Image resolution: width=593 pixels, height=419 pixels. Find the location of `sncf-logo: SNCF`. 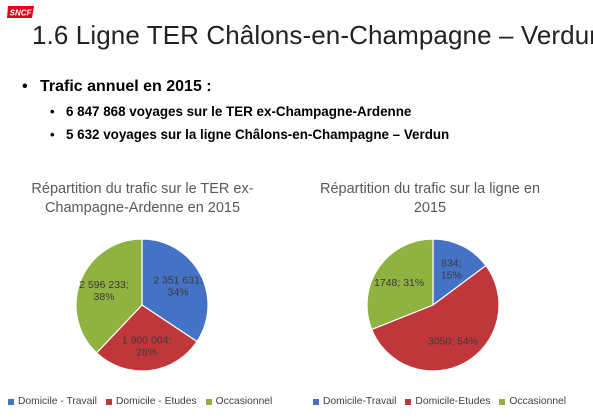

sncf-logo: SNCF is located at coordinates (21, 12).